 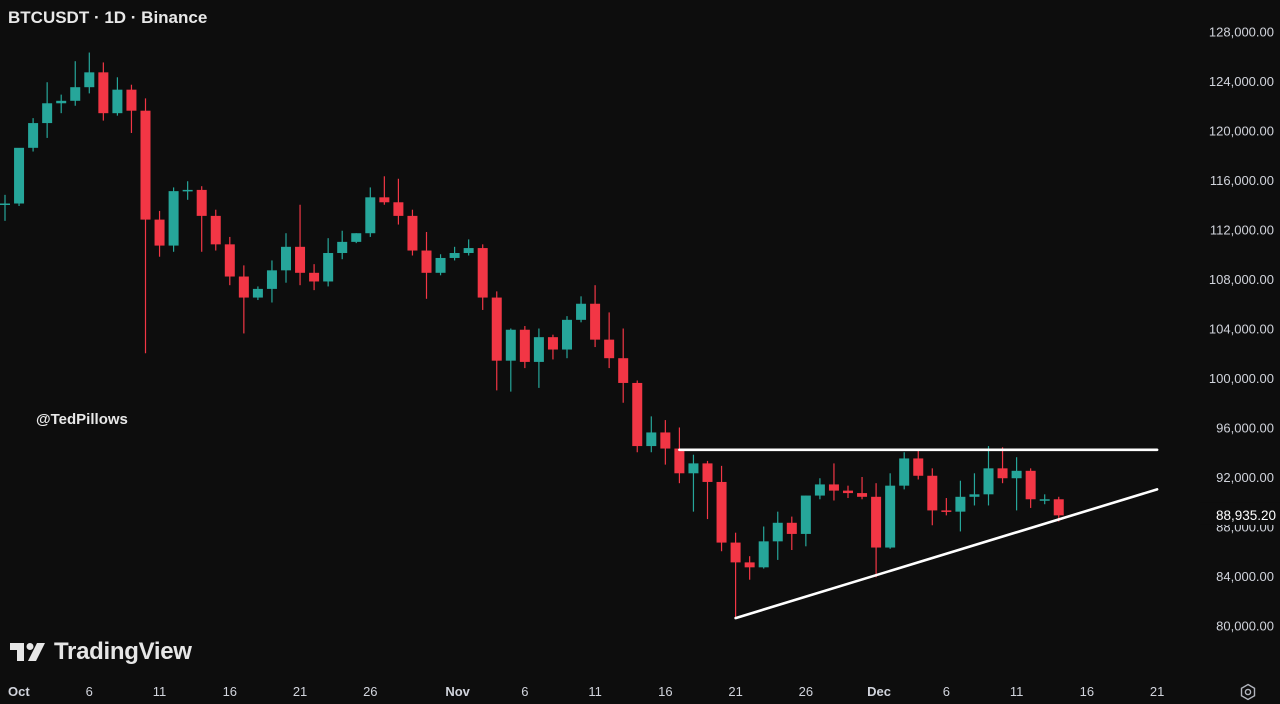 What do you see at coordinates (27, 652) in the screenshot?
I see `tradingview-logo-icon` at bounding box center [27, 652].